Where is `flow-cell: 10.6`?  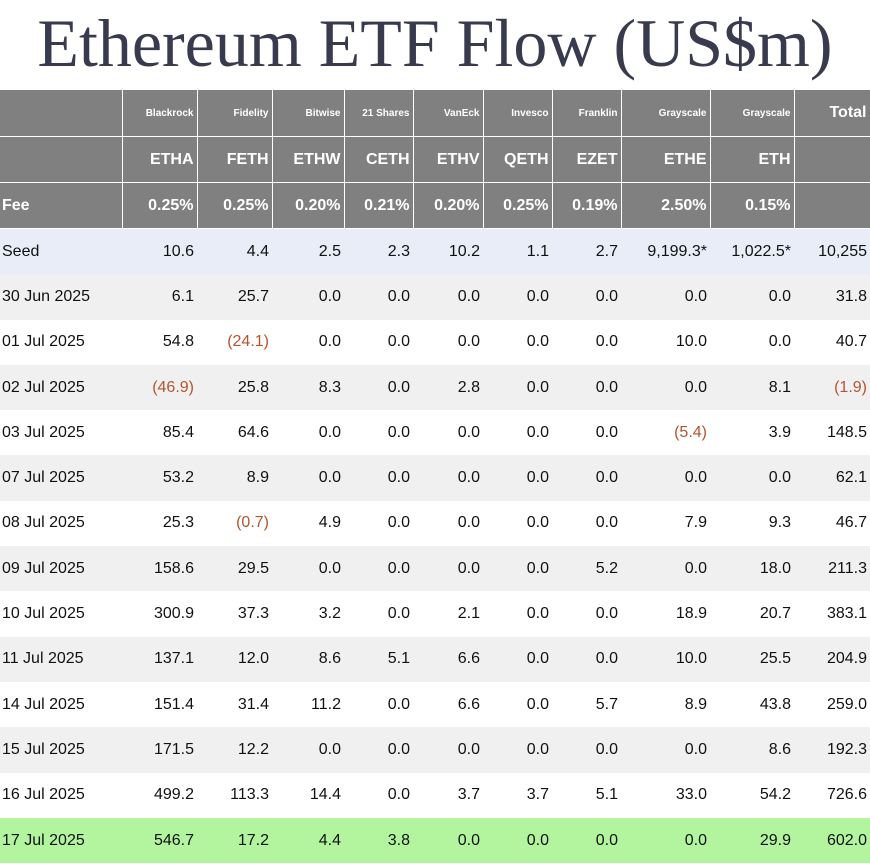
flow-cell: 10.6 is located at coordinates (159, 251).